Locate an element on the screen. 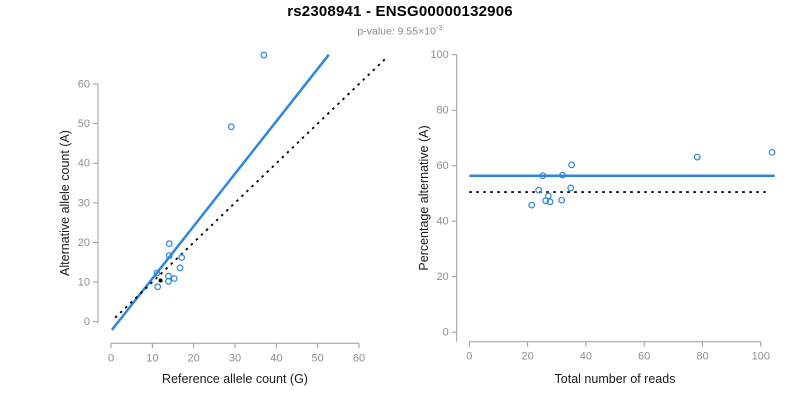 This screenshot has width=800, height=400. y-axis-title: Alternative allele count (A) is located at coordinates (65, 203).